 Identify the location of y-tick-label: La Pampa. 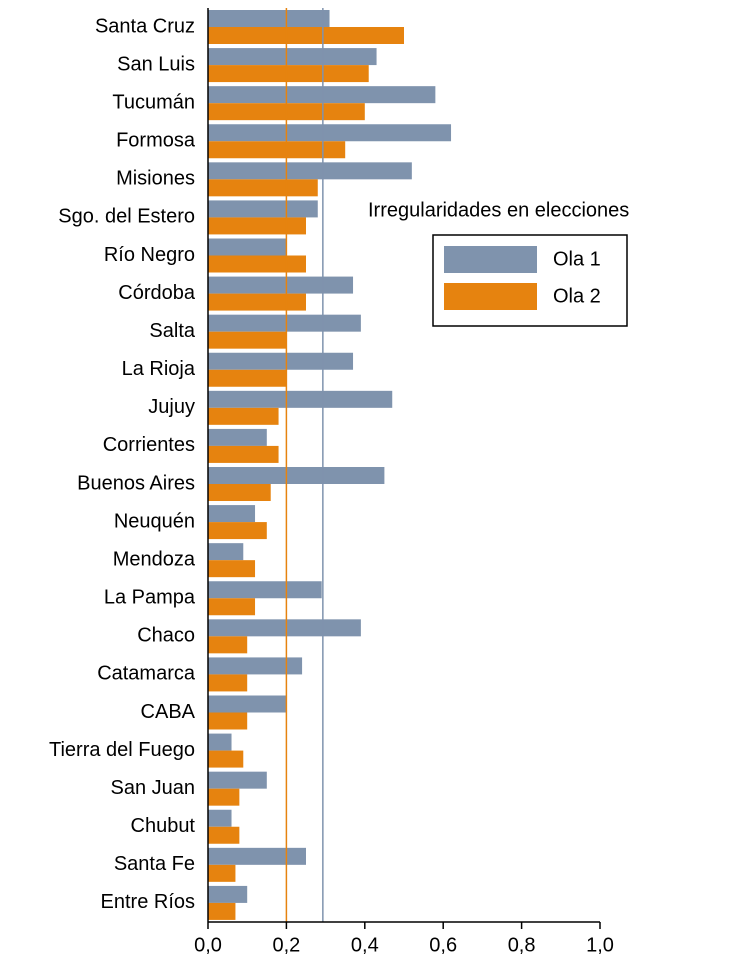
(150, 598).